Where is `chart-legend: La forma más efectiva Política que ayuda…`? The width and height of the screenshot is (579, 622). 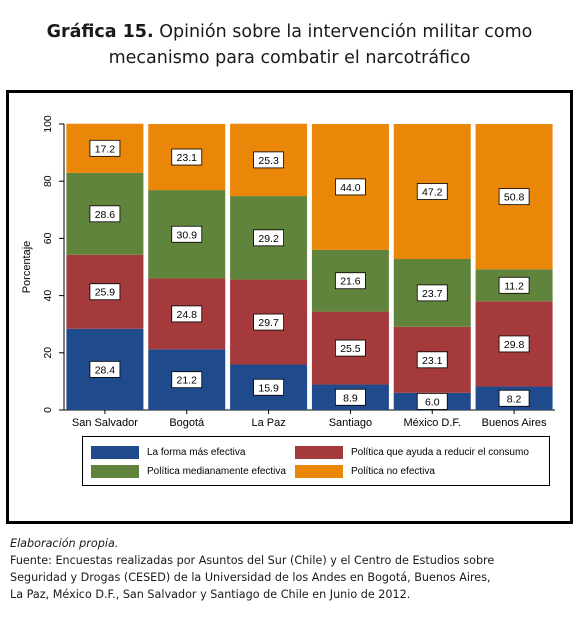 chart-legend: La forma más efectiva Política que ayuda… is located at coordinates (316, 461).